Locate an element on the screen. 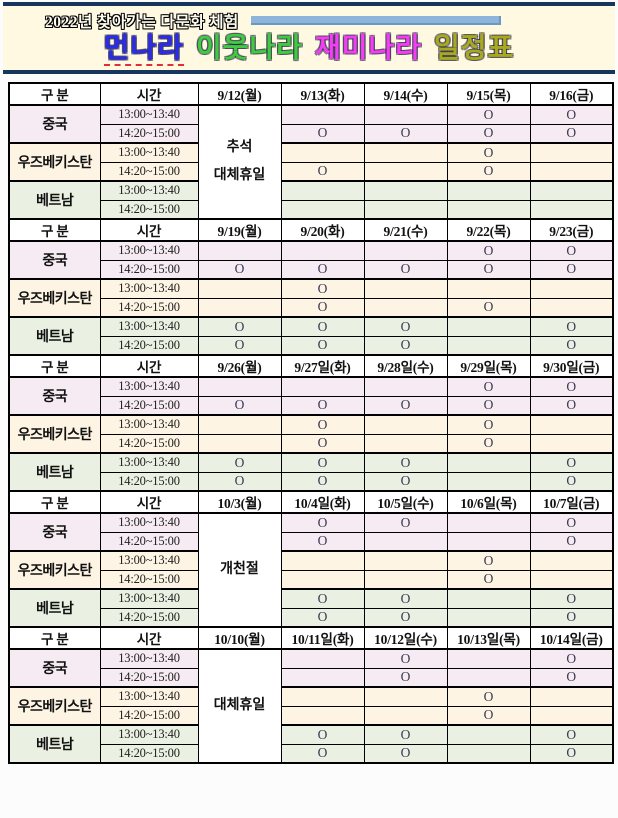 The image size is (618, 818). schedule-row: 베트남 13:00~13:40 O O O O is located at coordinates (311, 336).